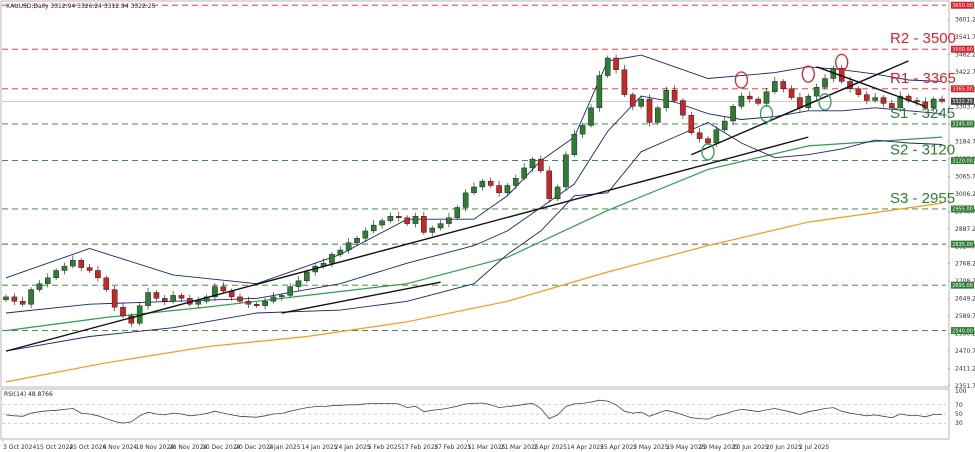 The height and width of the screenshot is (452, 975). What do you see at coordinates (965, 20) in the screenshot?
I see `y-tick-21: 3601.25` at bounding box center [965, 20].